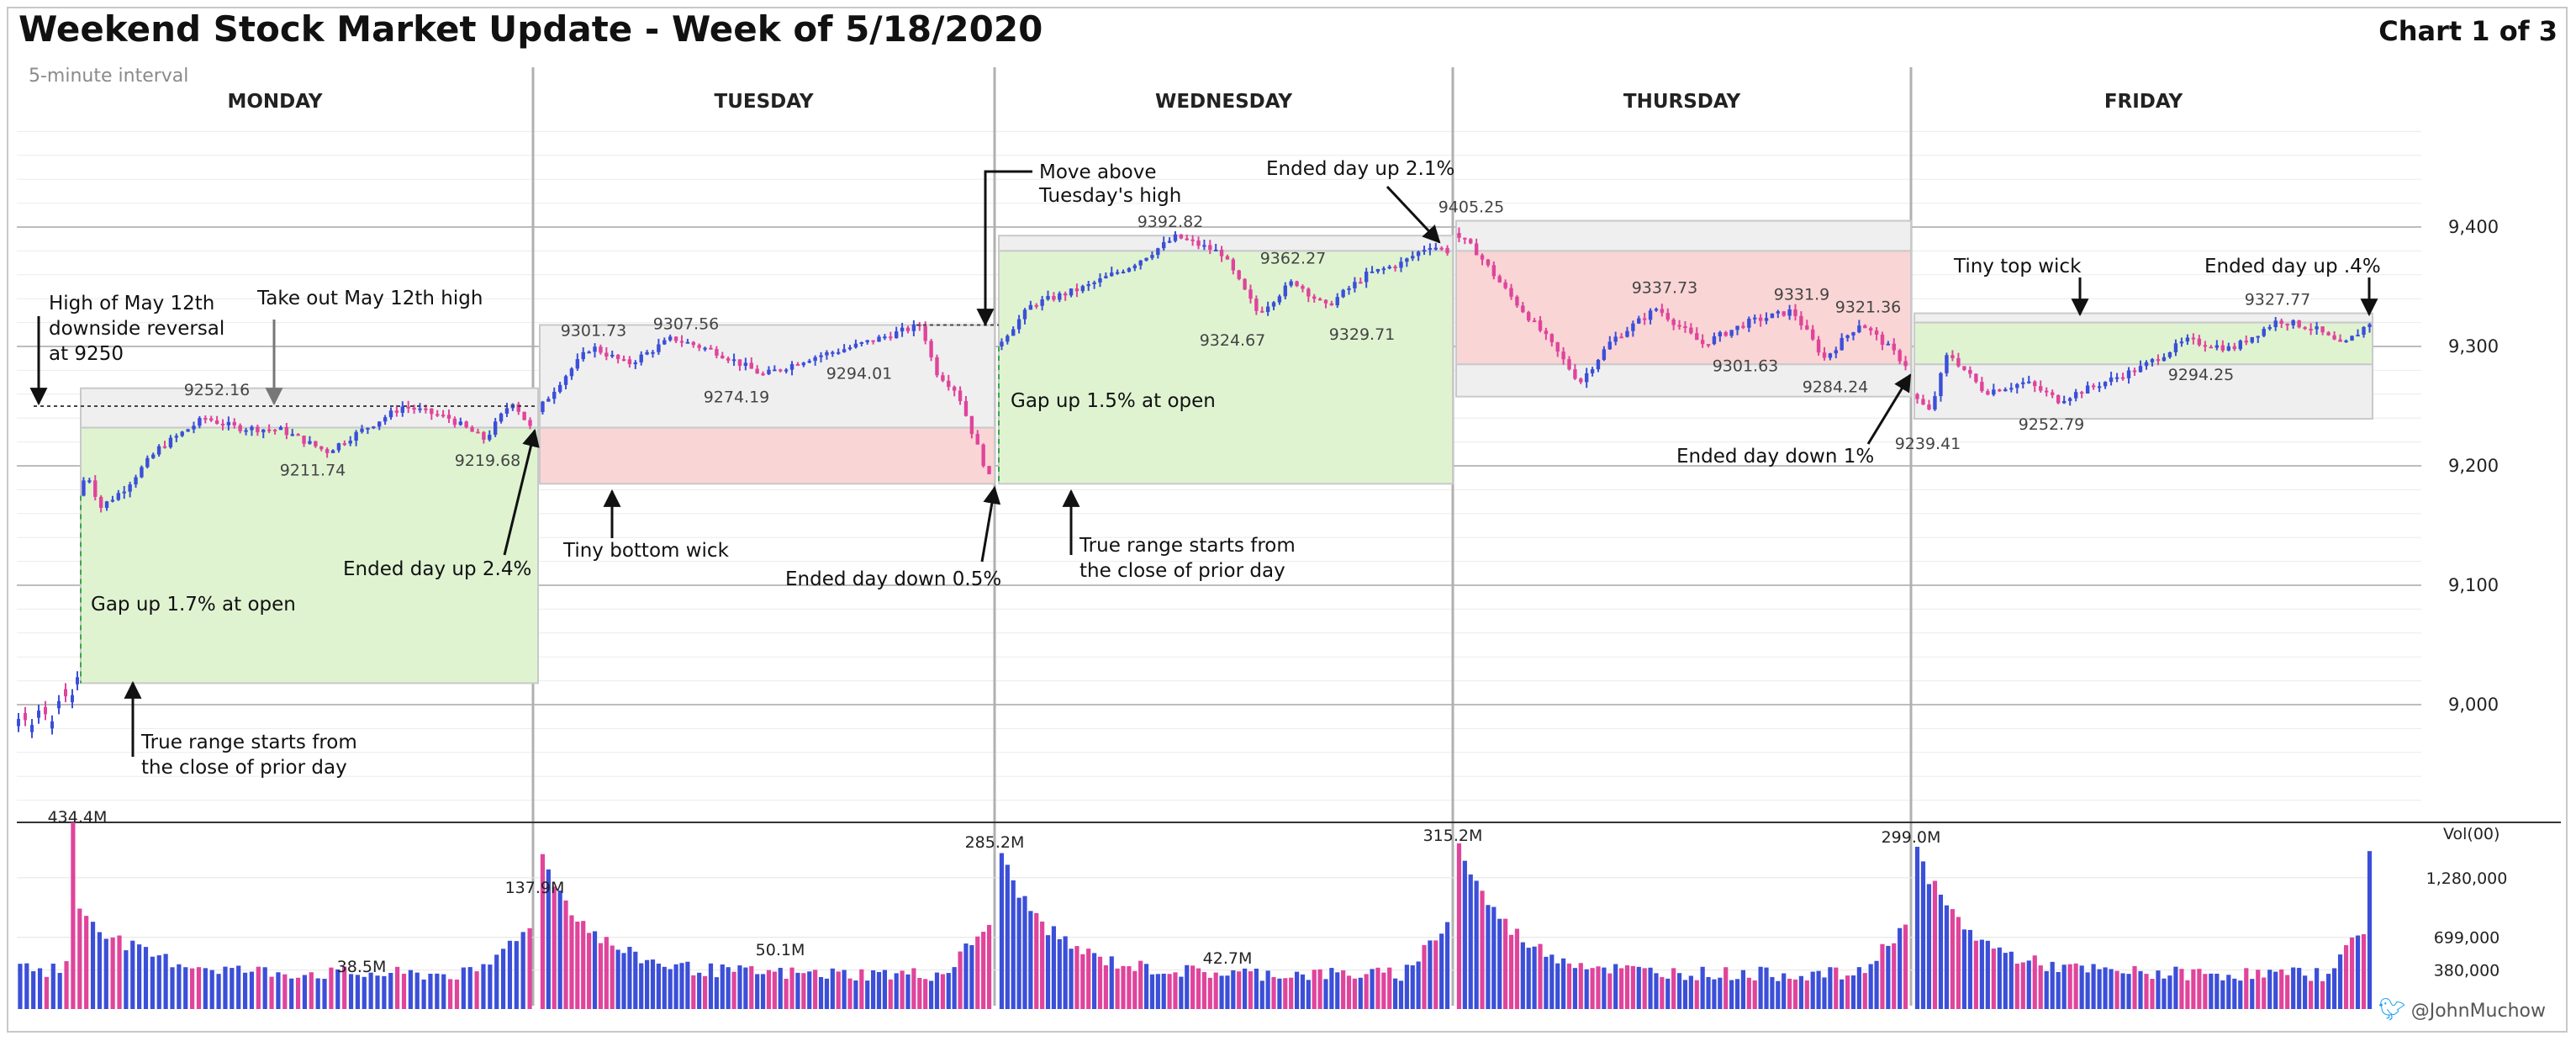  Describe the element at coordinates (1233, 341) in the screenshot. I see `price-data-label: 9324.67` at that location.